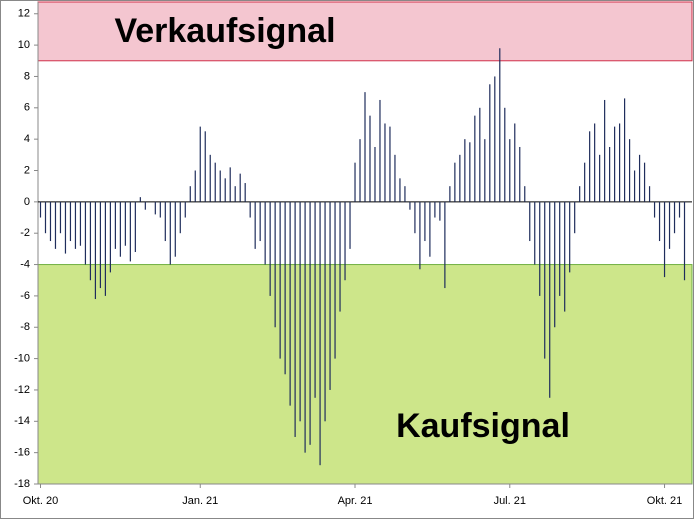  Describe the element at coordinates (25, 233) in the screenshot. I see `y-tick-label: -2` at that location.